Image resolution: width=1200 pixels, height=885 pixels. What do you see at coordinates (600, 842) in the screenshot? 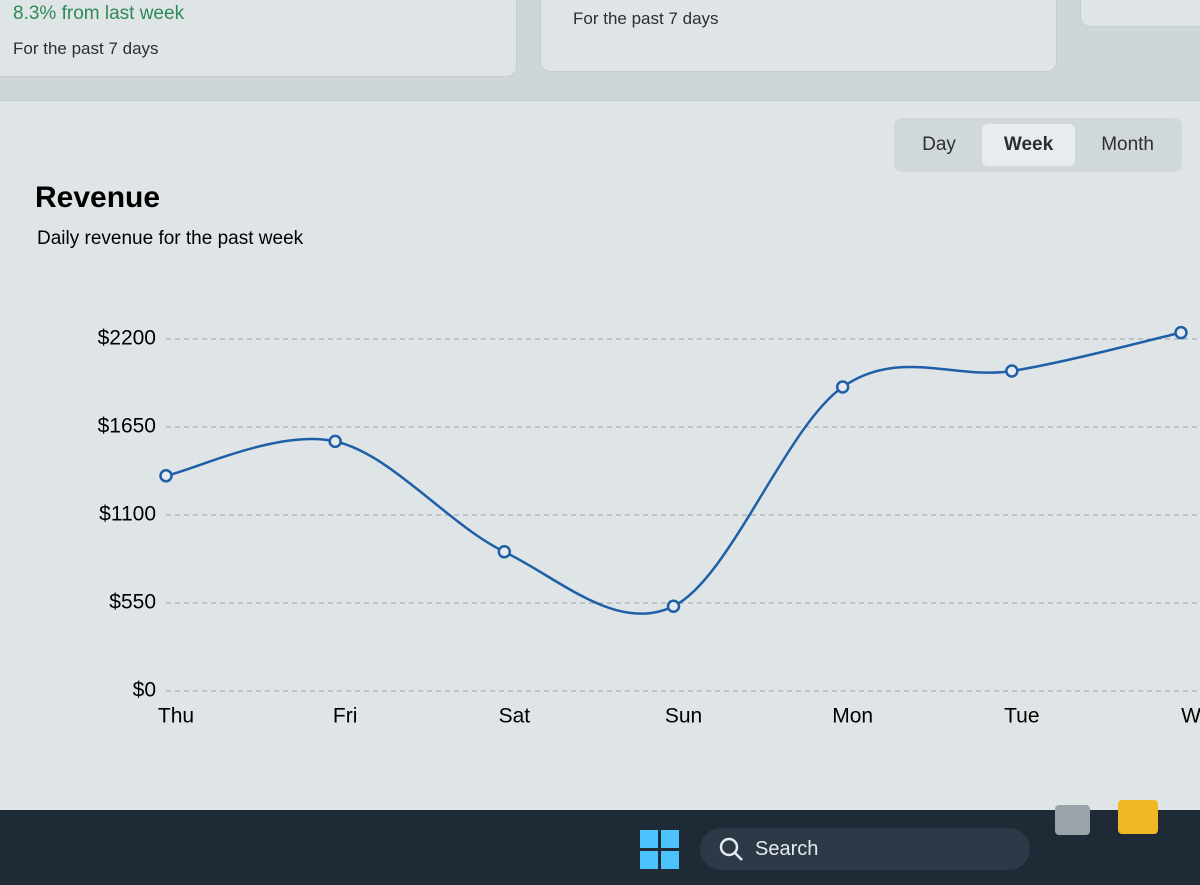
I see `taskbar: Search` at bounding box center [600, 842].